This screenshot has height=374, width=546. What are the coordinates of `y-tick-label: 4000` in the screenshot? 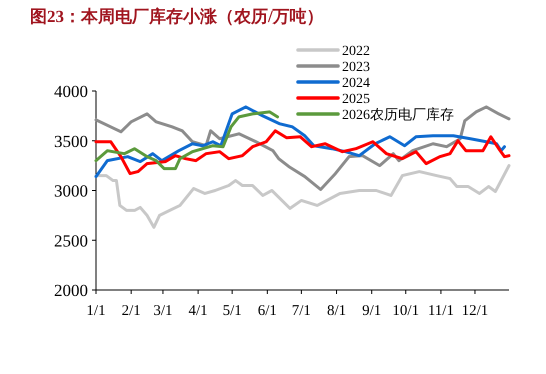 It's located at (71, 91).